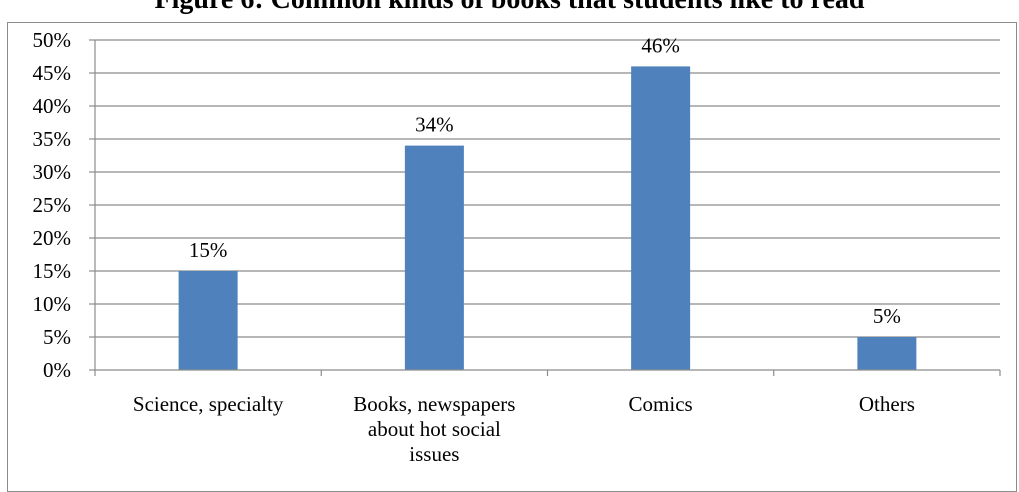 Image resolution: width=1019 pixels, height=492 pixels. What do you see at coordinates (434, 404) in the screenshot?
I see `category-label: Books, newspapers` at bounding box center [434, 404].